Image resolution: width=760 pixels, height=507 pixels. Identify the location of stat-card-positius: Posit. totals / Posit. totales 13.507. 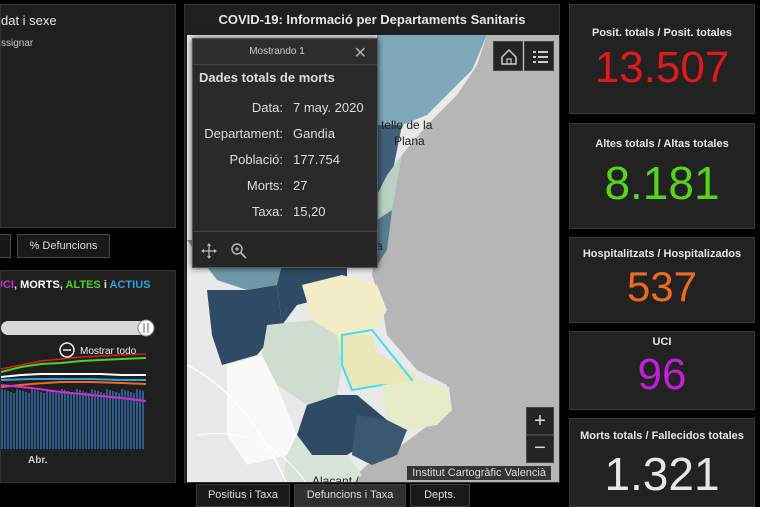
(662, 59).